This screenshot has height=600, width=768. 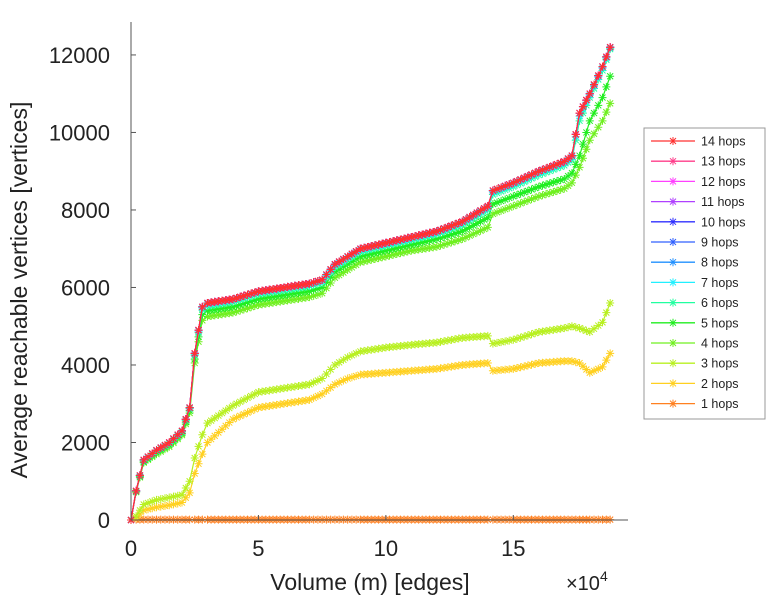 What do you see at coordinates (695, 263) in the screenshot?
I see `legend-item: 8 hops` at bounding box center [695, 263].